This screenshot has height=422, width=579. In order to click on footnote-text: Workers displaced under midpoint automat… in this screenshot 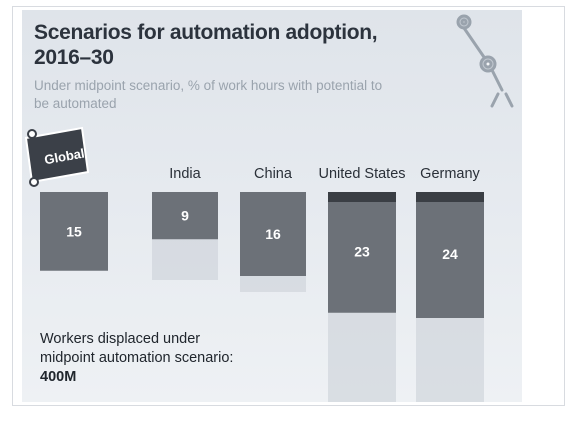, I will do `click(137, 348)`.